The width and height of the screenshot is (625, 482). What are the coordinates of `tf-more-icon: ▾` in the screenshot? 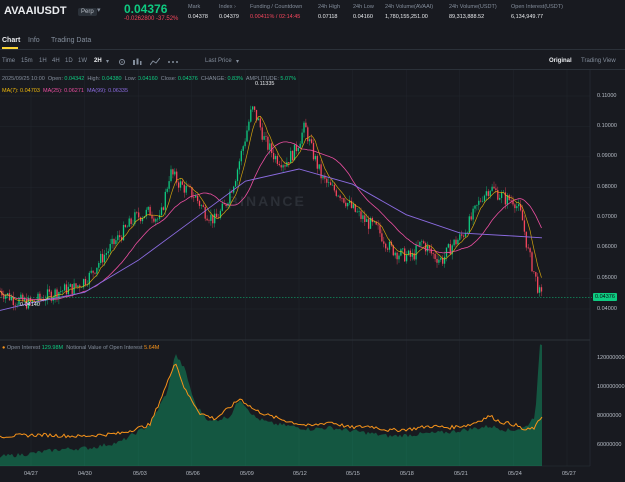 It's located at (108, 62).